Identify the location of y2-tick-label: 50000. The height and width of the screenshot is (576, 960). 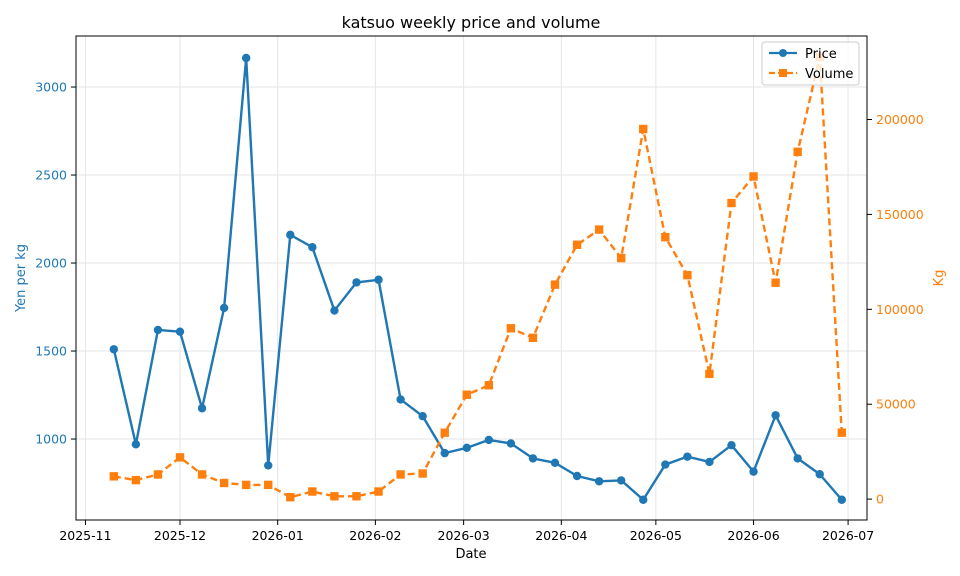
(896, 404).